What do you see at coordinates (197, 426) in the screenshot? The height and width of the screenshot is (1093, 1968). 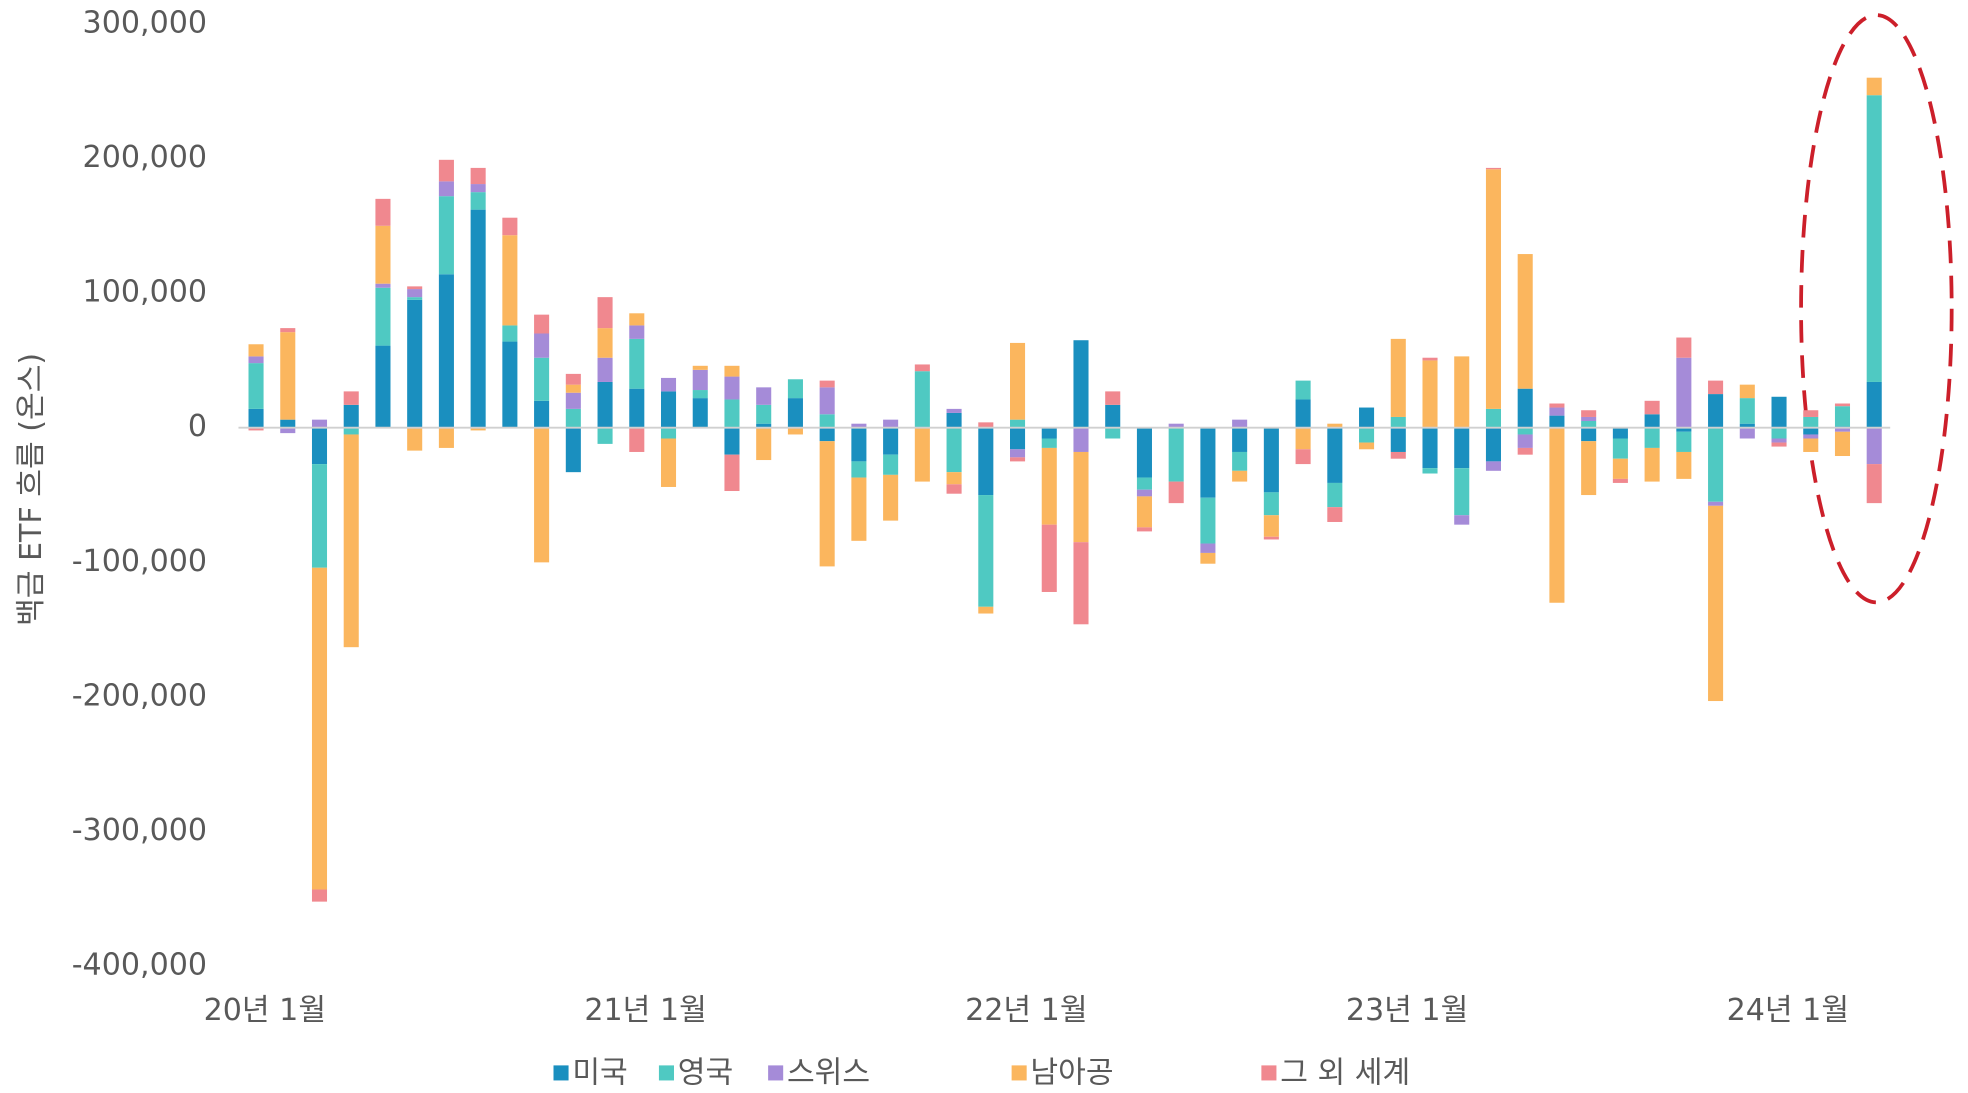 I see `y-tick-label: 0` at bounding box center [197, 426].